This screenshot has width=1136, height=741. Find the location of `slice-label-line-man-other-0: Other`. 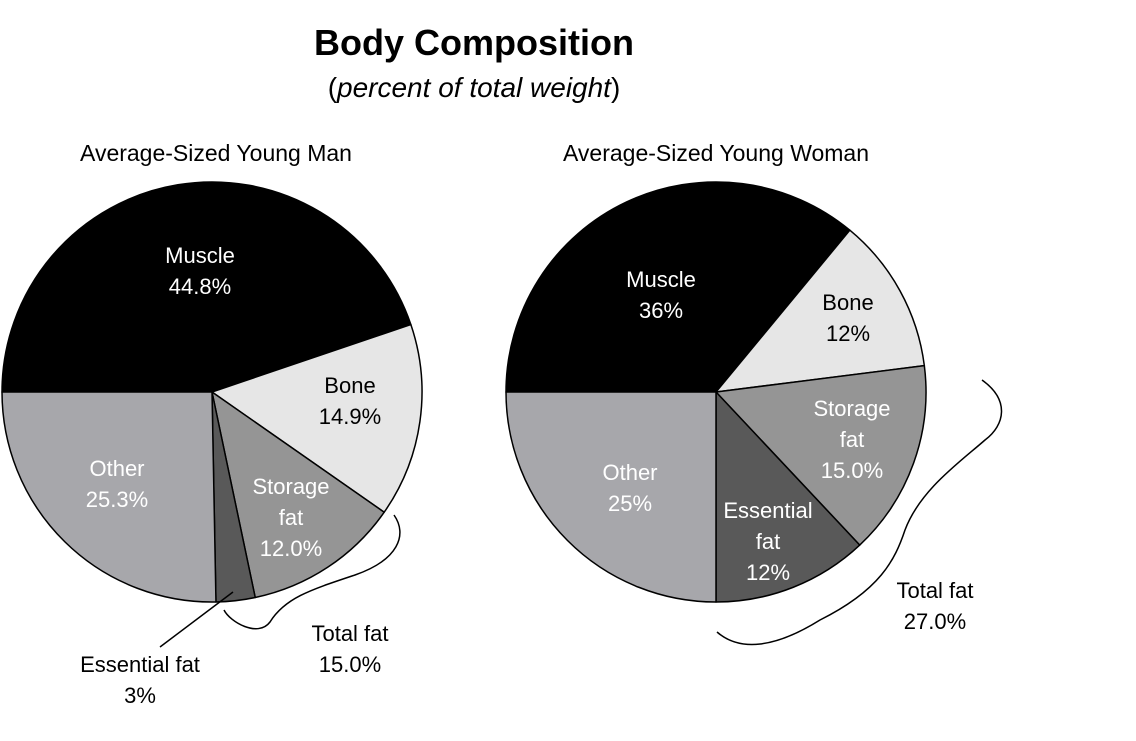

slice-label-line-man-other-0: Other is located at coordinates (116, 468).